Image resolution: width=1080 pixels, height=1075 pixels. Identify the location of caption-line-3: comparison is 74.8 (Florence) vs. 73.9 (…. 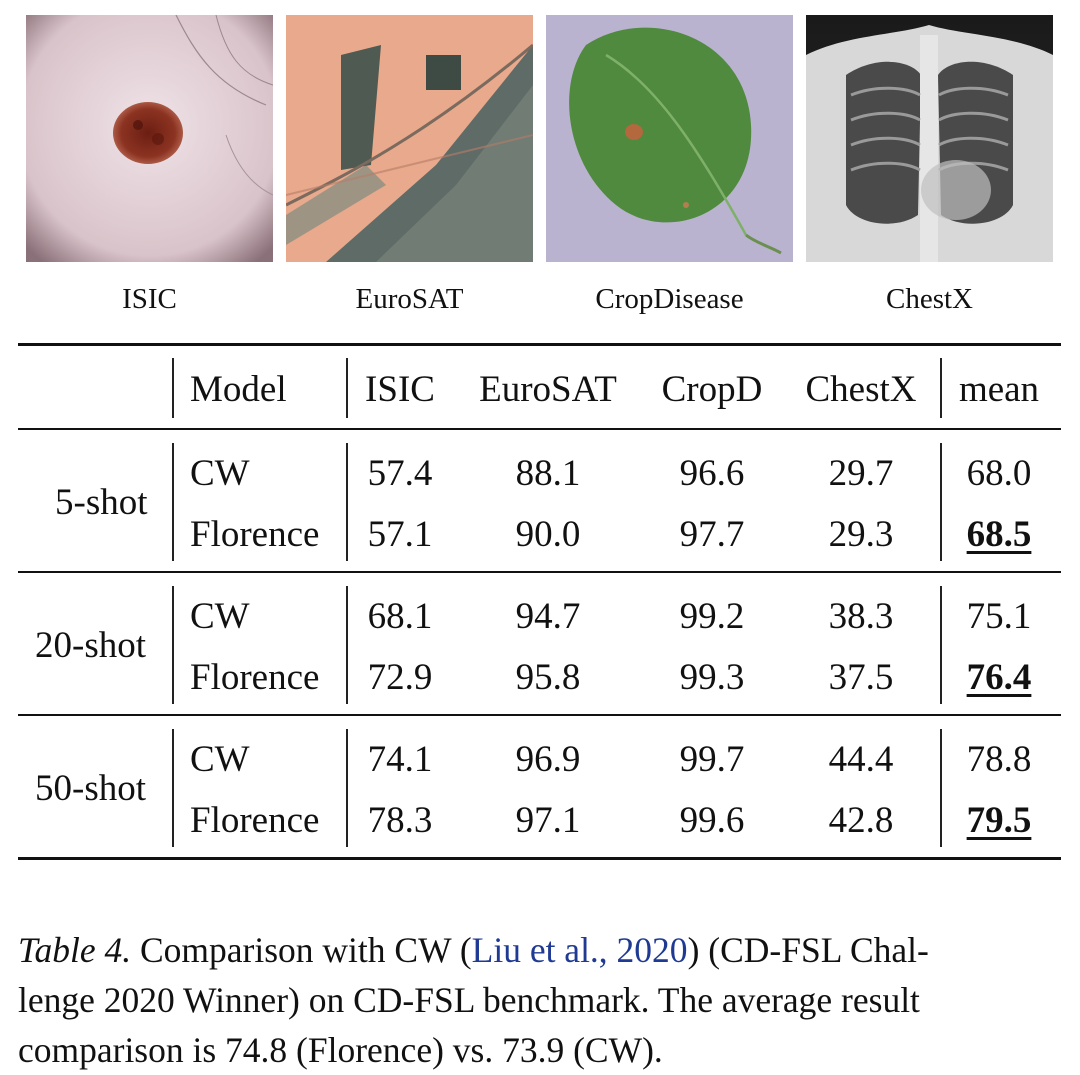
(340, 1050).